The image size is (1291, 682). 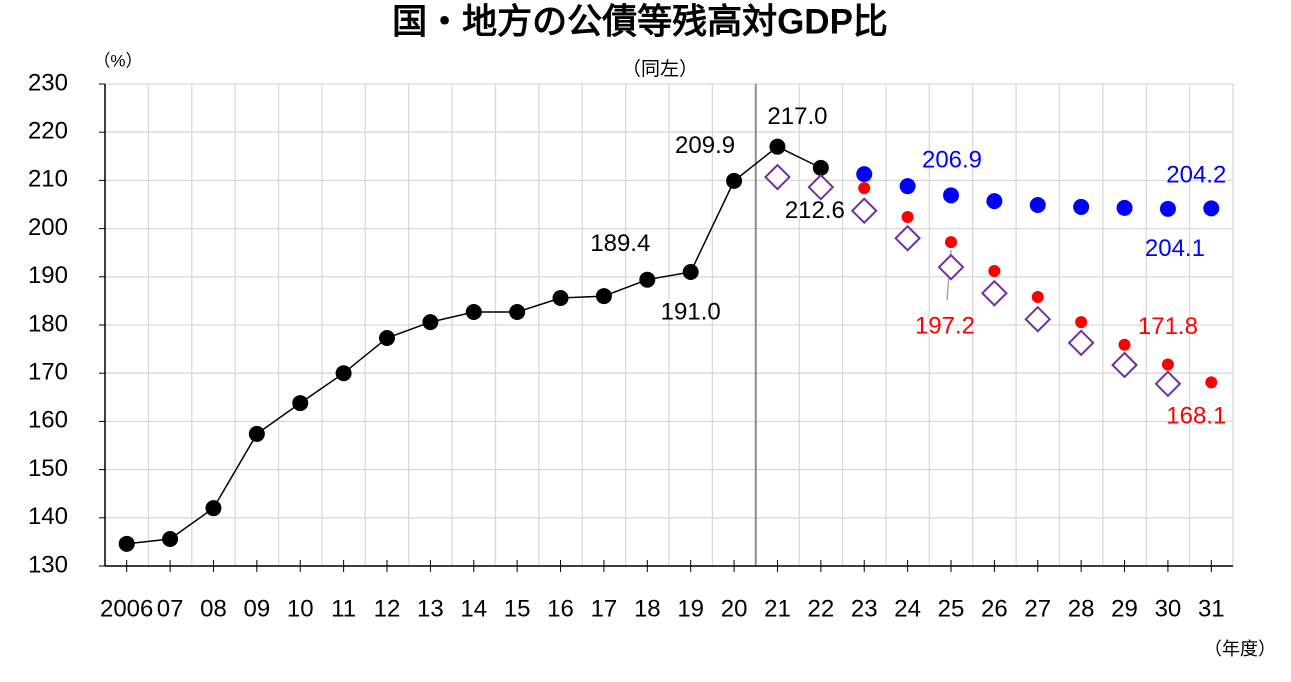 I want to click on x-tick-label: 16, so click(x=560, y=608).